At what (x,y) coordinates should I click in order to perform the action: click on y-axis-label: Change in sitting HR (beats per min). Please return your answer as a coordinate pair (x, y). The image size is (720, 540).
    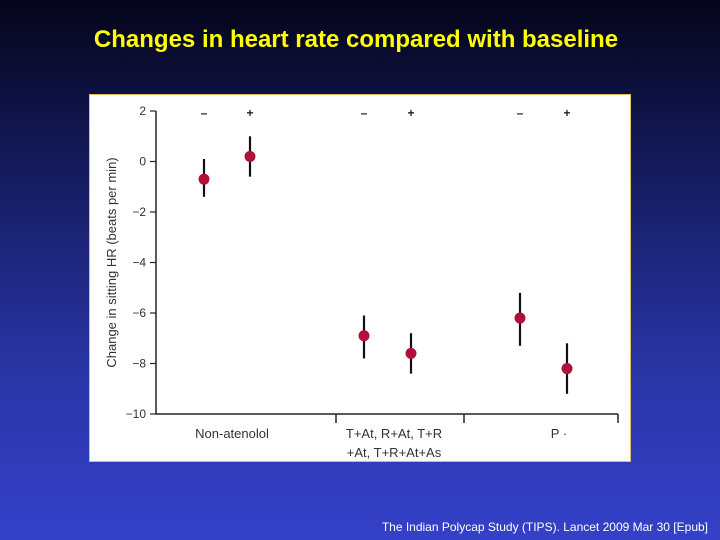
    Looking at the image, I should click on (111, 262).